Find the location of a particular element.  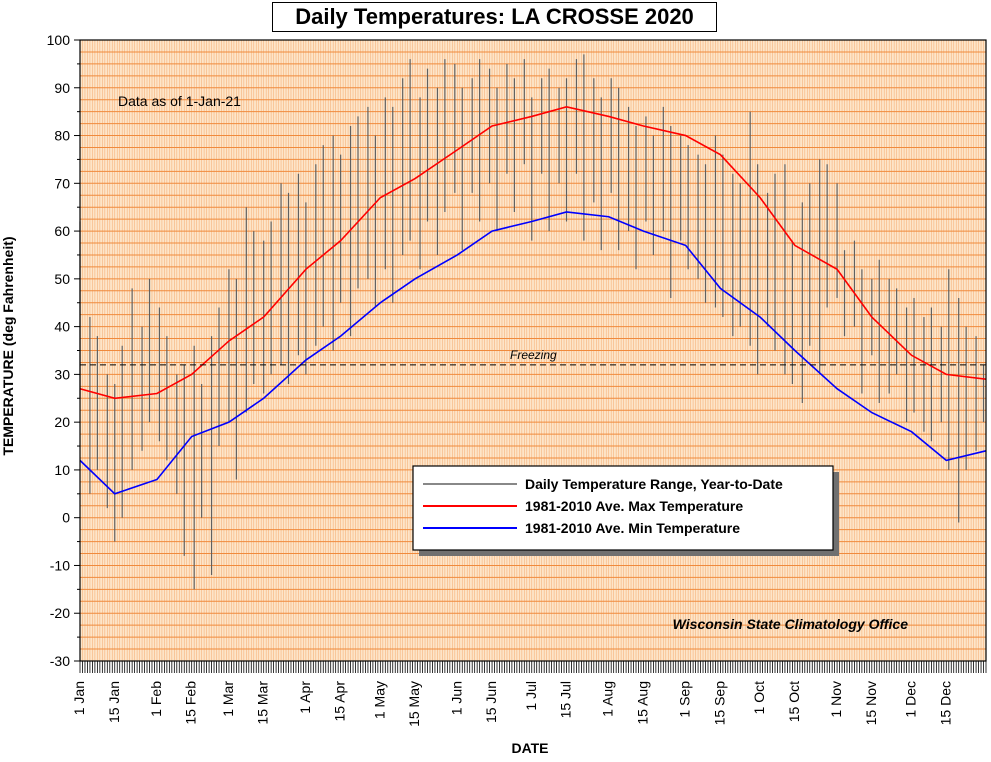

x-tick-label: 1 Oct is located at coordinates (759, 698).